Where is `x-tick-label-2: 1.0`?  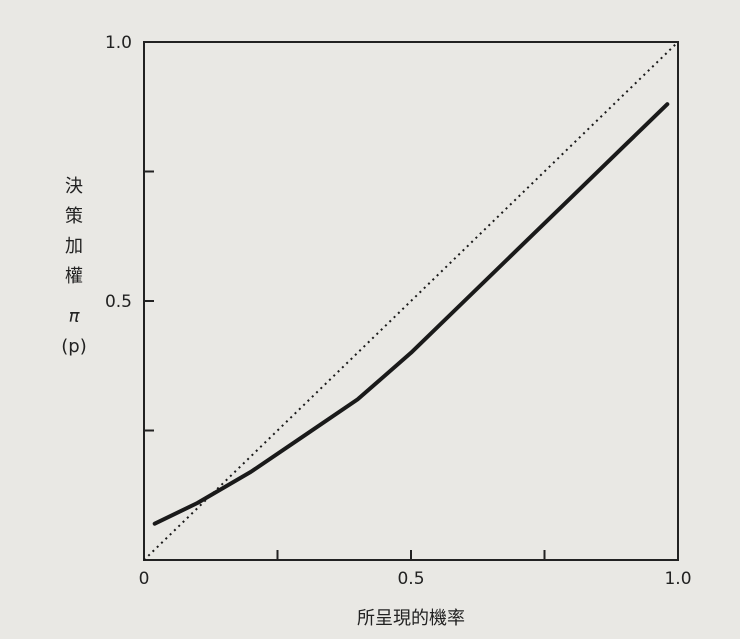 x-tick-label-2: 1.0 is located at coordinates (677, 579).